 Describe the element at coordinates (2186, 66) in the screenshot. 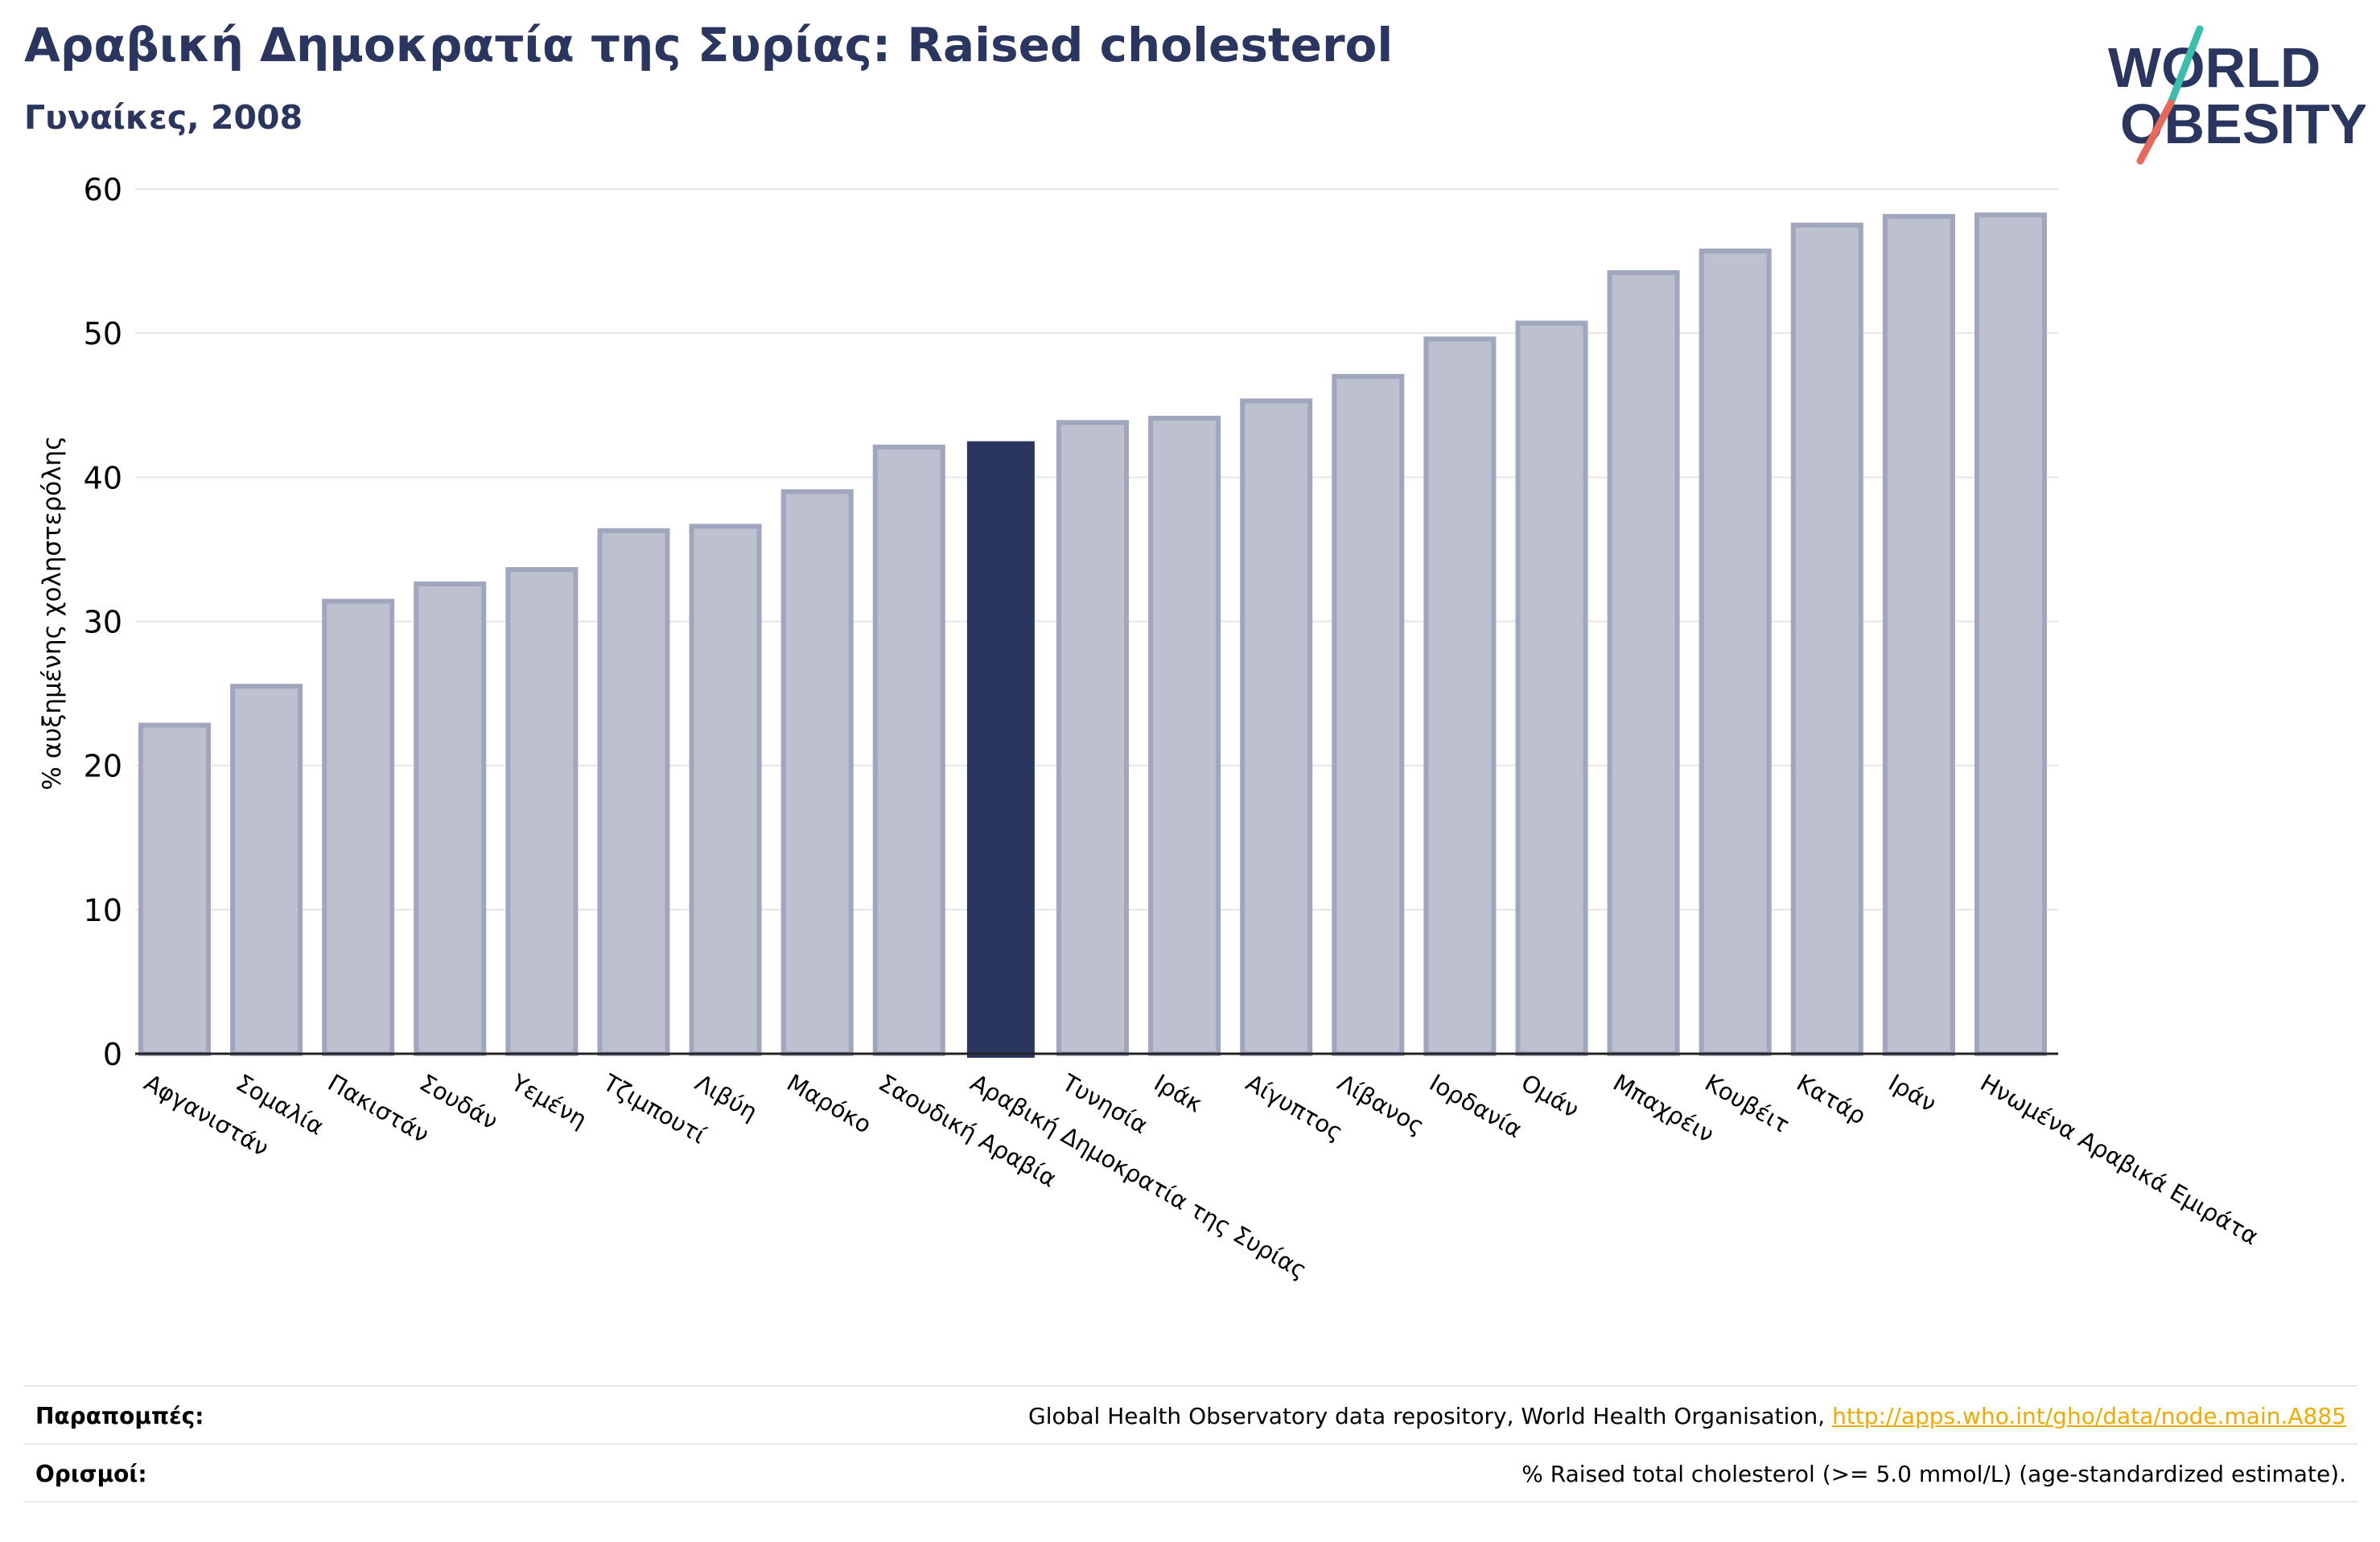

I see `logo-slash-teal` at that location.